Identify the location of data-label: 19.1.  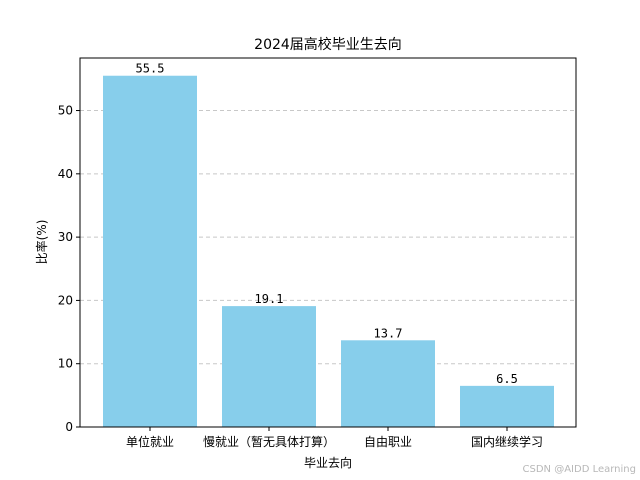
(269, 299).